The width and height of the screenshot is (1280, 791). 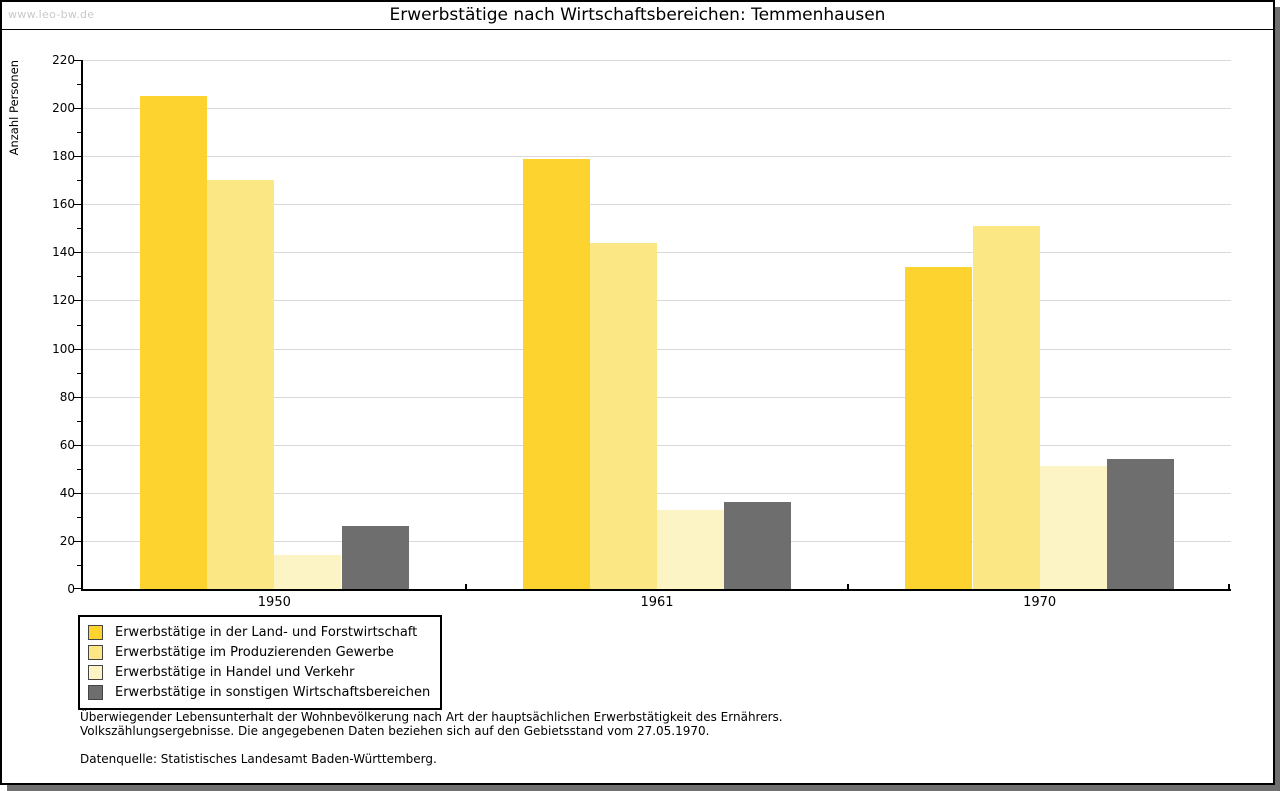 What do you see at coordinates (274, 602) in the screenshot?
I see `x-category-label: 1950` at bounding box center [274, 602].